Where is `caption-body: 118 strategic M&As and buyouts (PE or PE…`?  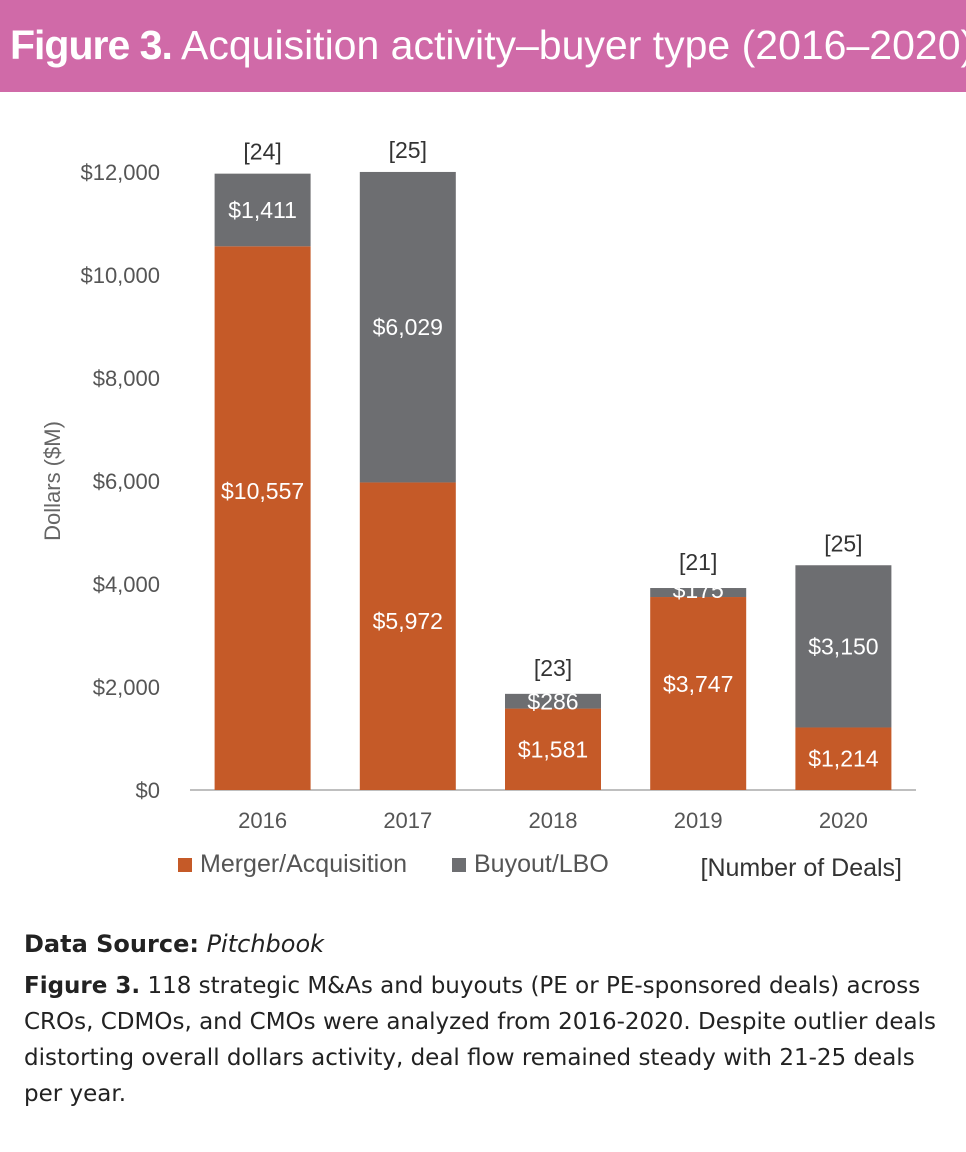 caption-body: 118 strategic M&As and buyouts (PE or PE… is located at coordinates (480, 1040).